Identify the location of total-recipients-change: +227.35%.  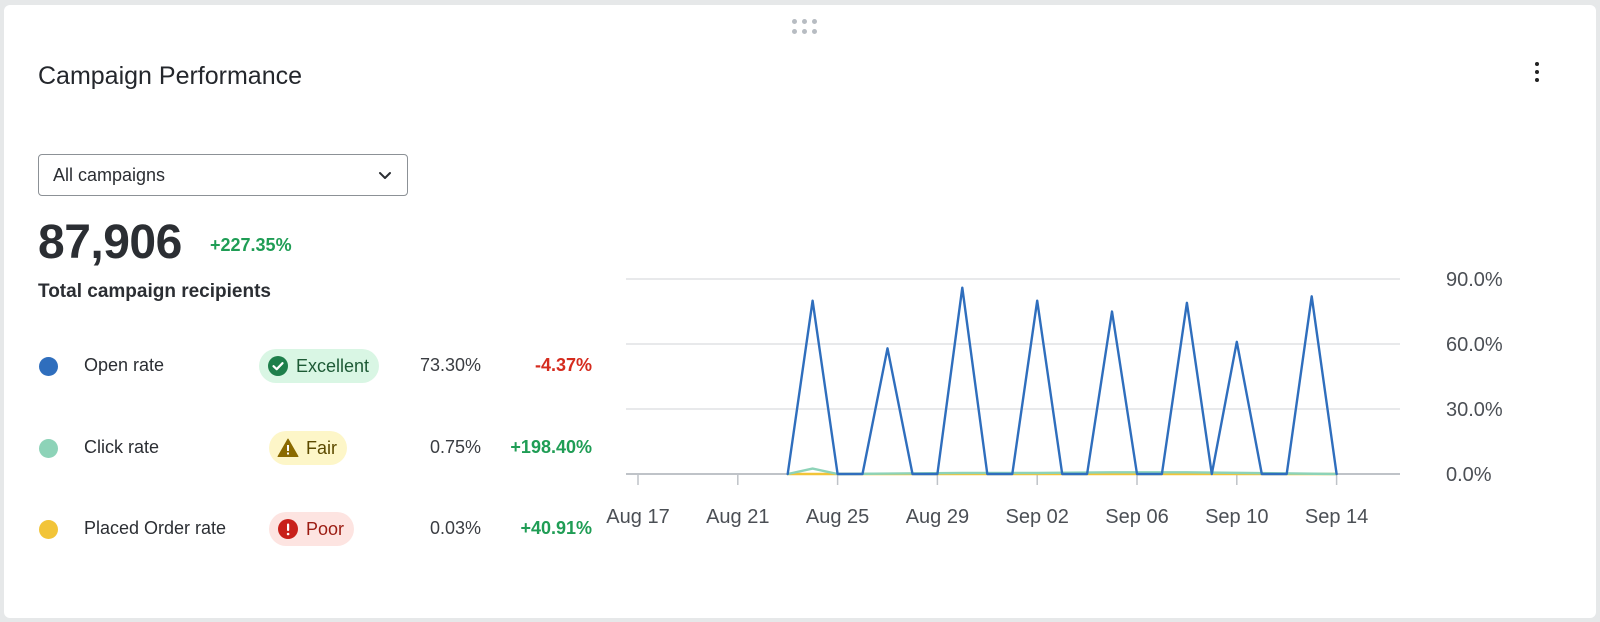
(251, 245).